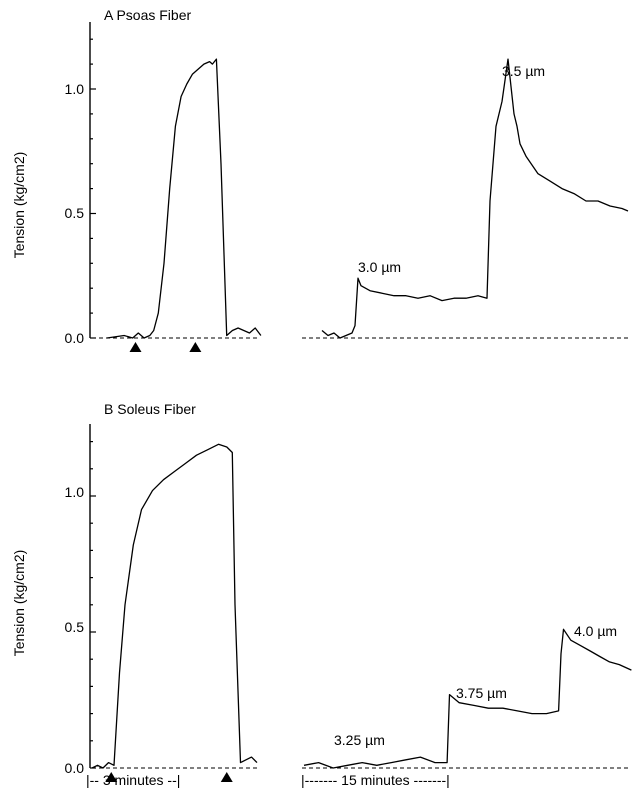 The width and height of the screenshot is (637, 790). Describe the element at coordinates (93, 605) in the screenshot. I see `panel-b-minor-ticks` at that location.